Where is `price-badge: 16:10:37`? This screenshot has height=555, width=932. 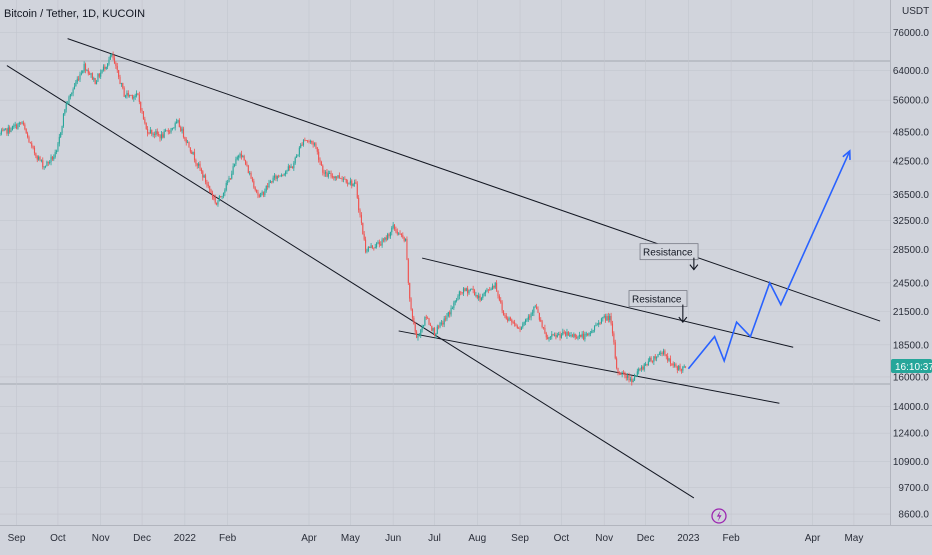 price-badge: 16:10:37 is located at coordinates (911, 366).